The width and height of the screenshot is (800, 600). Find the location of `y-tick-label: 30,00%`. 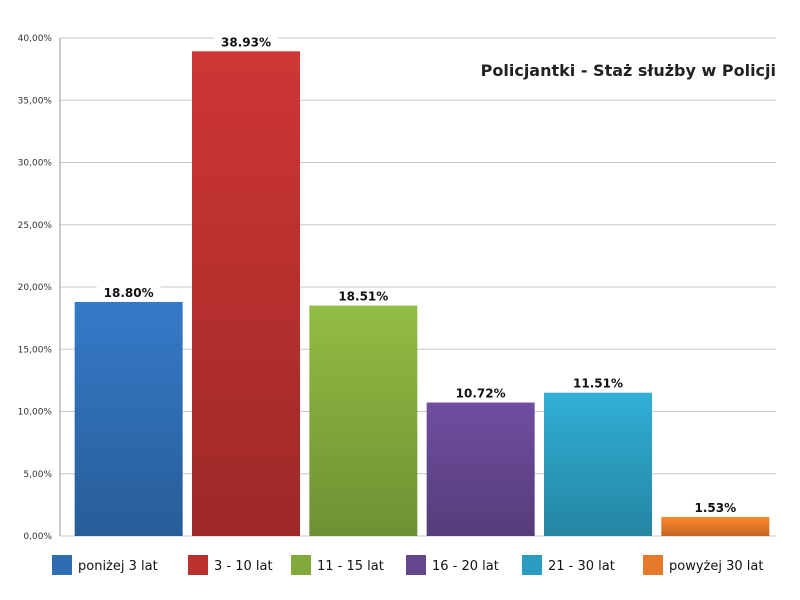

y-tick-label: 30,00% is located at coordinates (35, 164).